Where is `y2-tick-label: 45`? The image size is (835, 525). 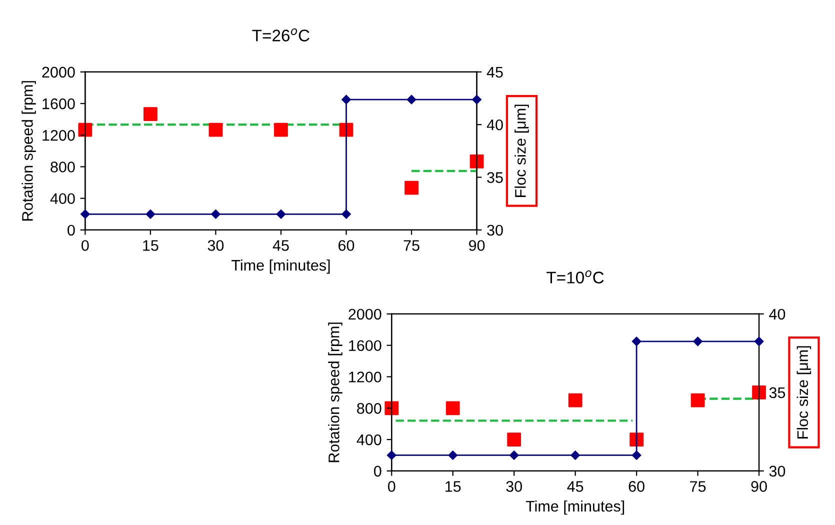
y2-tick-label: 45 is located at coordinates (494, 72).